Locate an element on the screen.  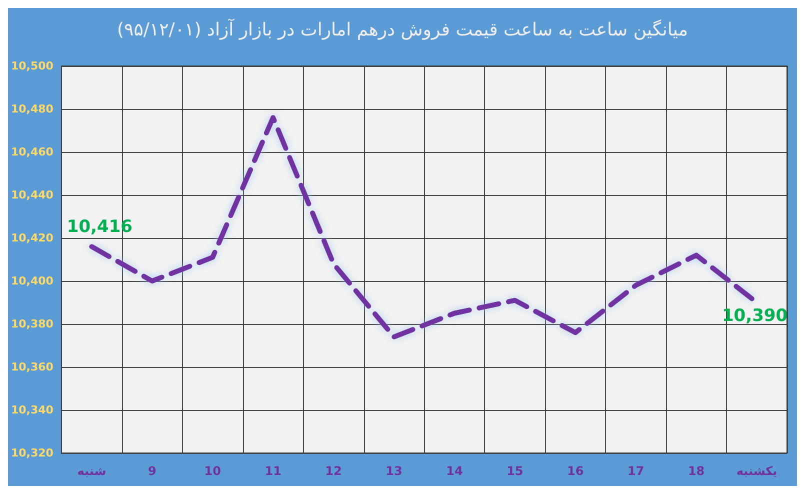
y-tick-label: 10,320 is located at coordinates (32, 453).